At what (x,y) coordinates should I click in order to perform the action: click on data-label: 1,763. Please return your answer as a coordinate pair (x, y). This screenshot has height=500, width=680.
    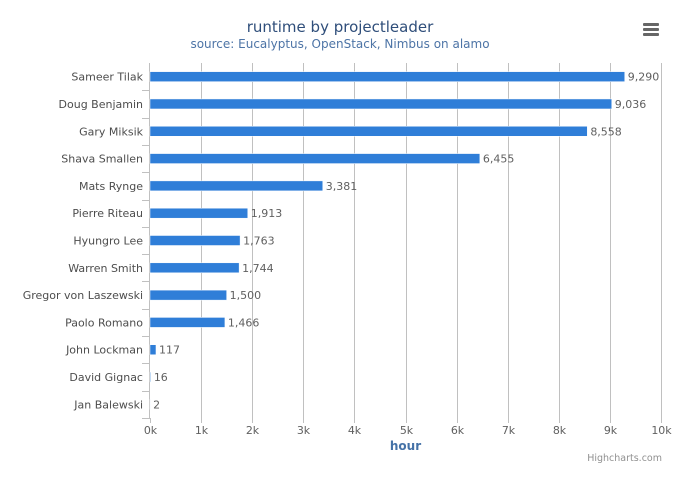
    Looking at the image, I should click on (259, 241).